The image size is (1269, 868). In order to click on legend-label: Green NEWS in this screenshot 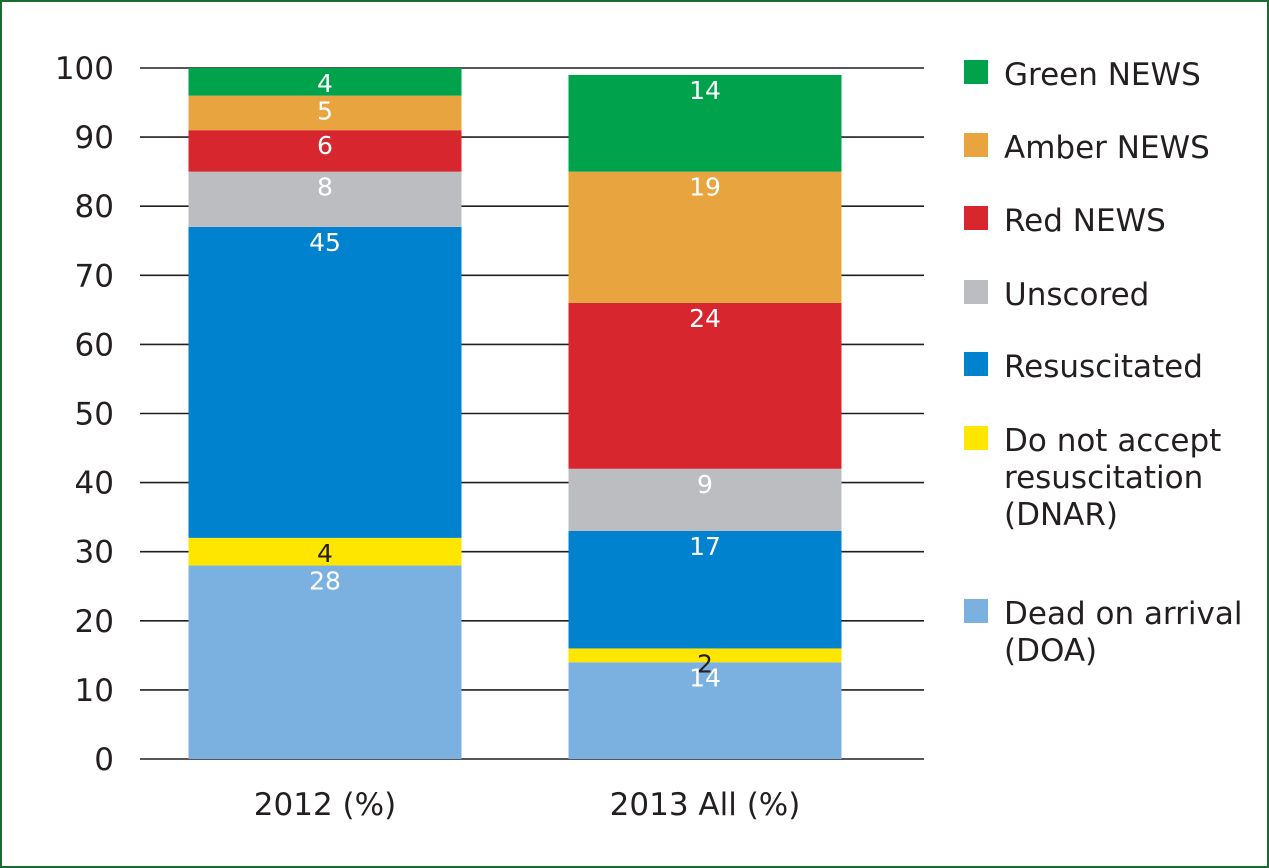, I will do `click(1102, 75)`.